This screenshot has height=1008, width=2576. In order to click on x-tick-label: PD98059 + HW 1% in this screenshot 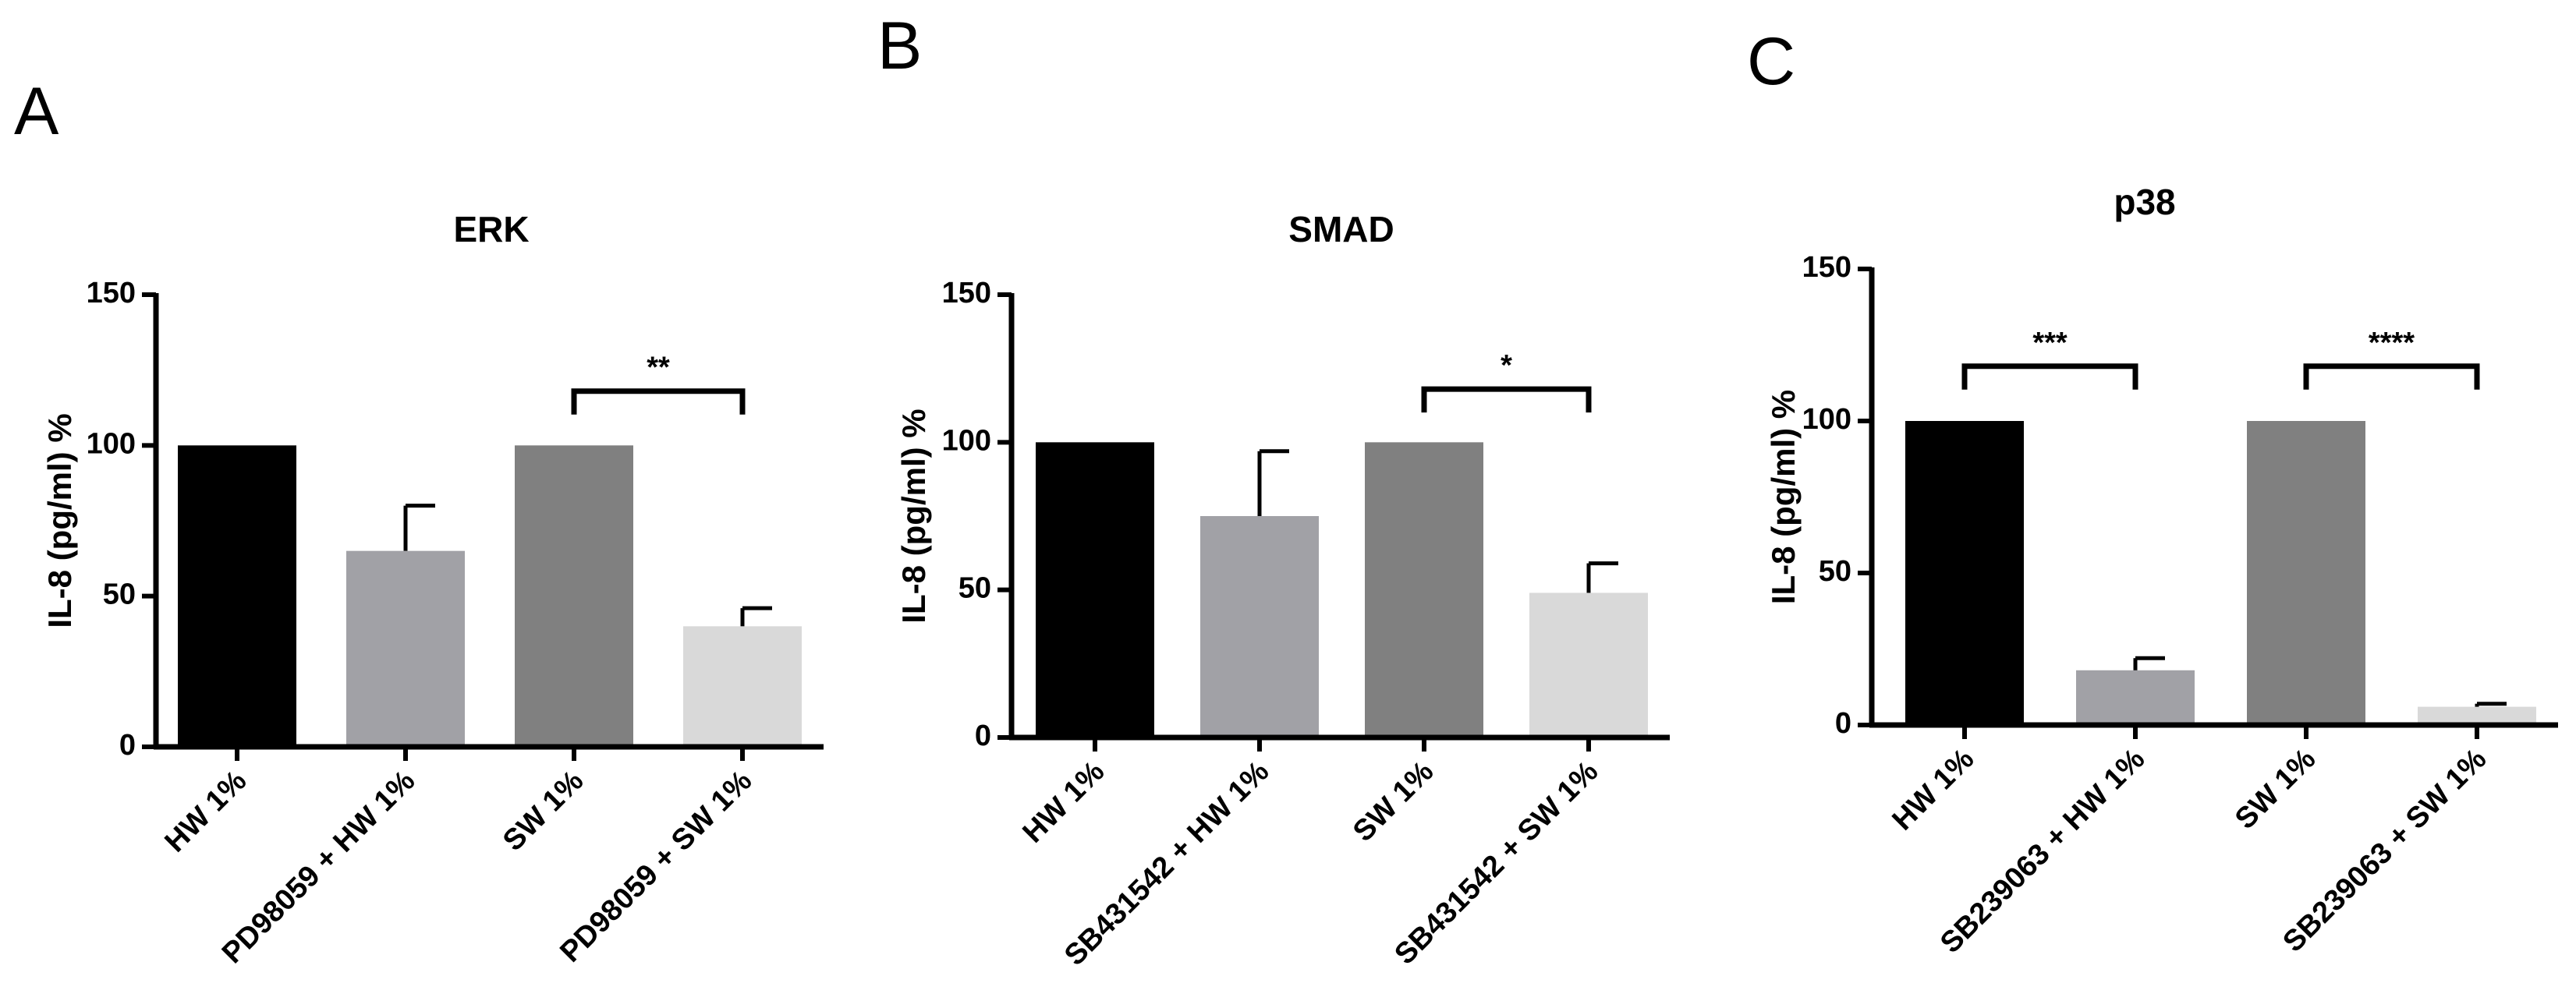, I will do `click(318, 867)`.